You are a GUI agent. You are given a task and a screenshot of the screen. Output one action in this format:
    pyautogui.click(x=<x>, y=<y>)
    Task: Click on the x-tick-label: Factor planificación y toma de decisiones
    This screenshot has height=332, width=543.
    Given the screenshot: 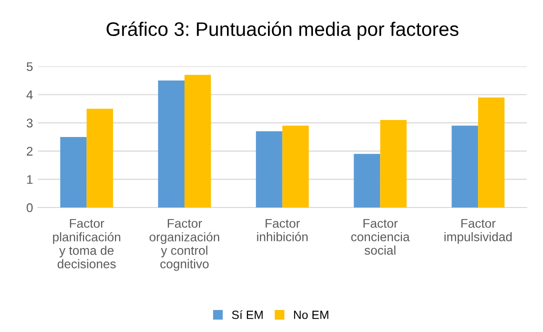 What is the action you would take?
    pyautogui.click(x=86, y=243)
    